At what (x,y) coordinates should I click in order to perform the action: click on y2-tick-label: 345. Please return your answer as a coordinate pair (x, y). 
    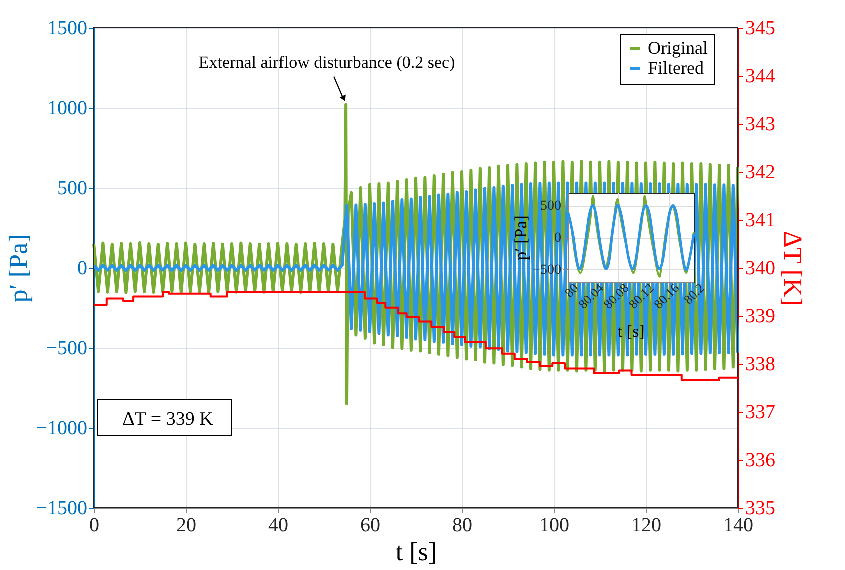
    Looking at the image, I should click on (761, 29).